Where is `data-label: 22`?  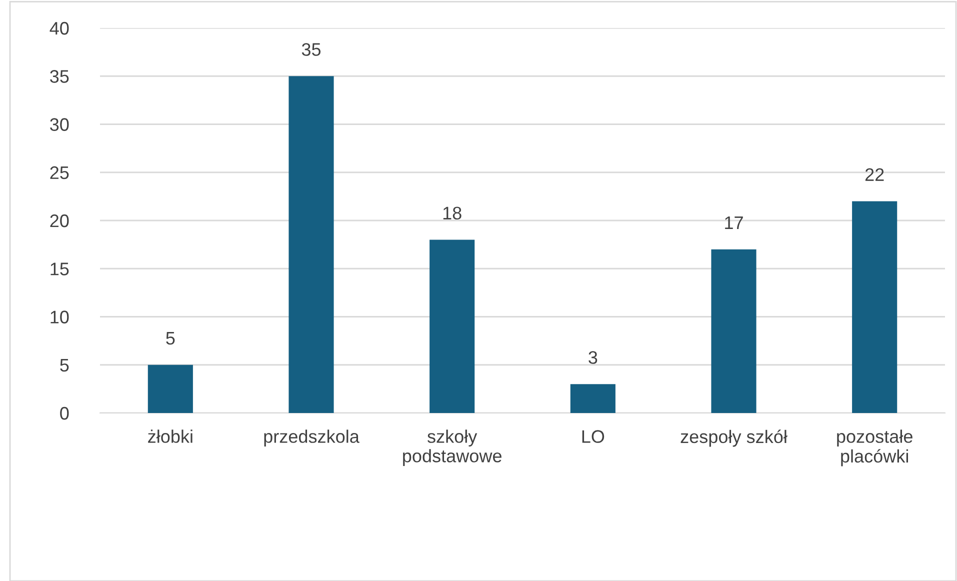
data-label: 22 is located at coordinates (874, 174).